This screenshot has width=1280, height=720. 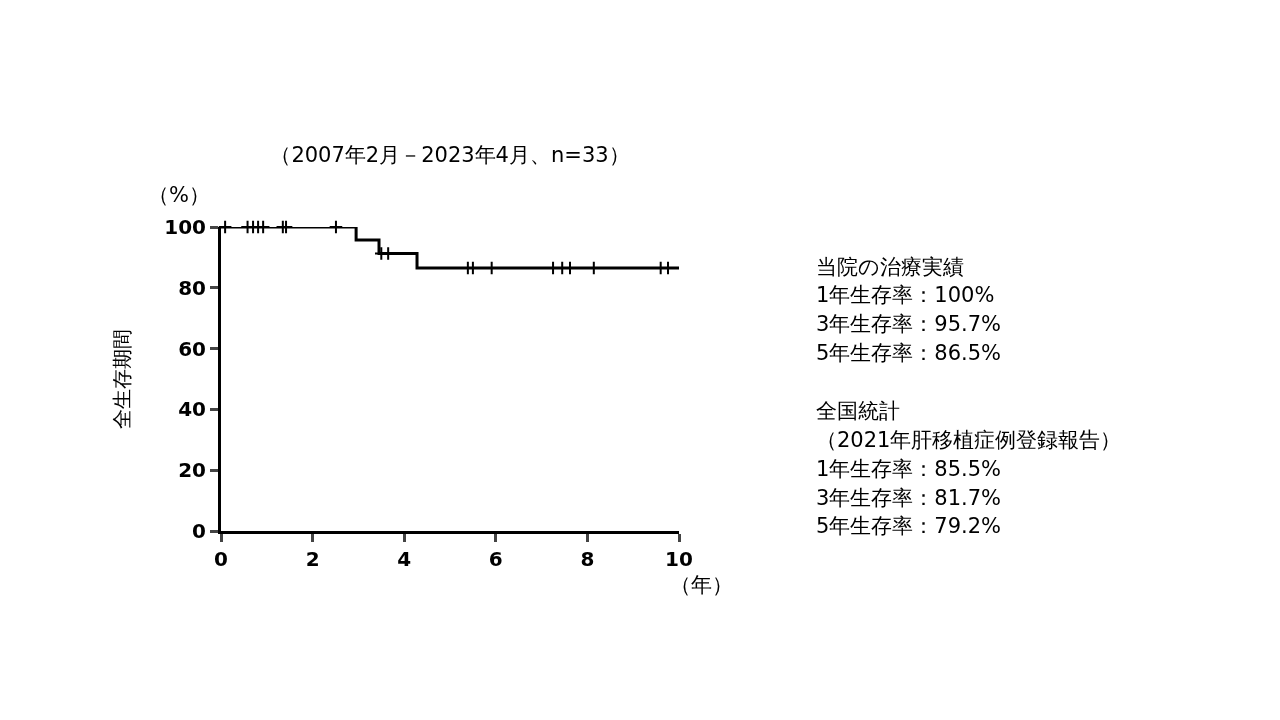 What do you see at coordinates (450, 155) in the screenshot?
I see `chart-title: （2007年2月－2023年4月、n=33）` at bounding box center [450, 155].